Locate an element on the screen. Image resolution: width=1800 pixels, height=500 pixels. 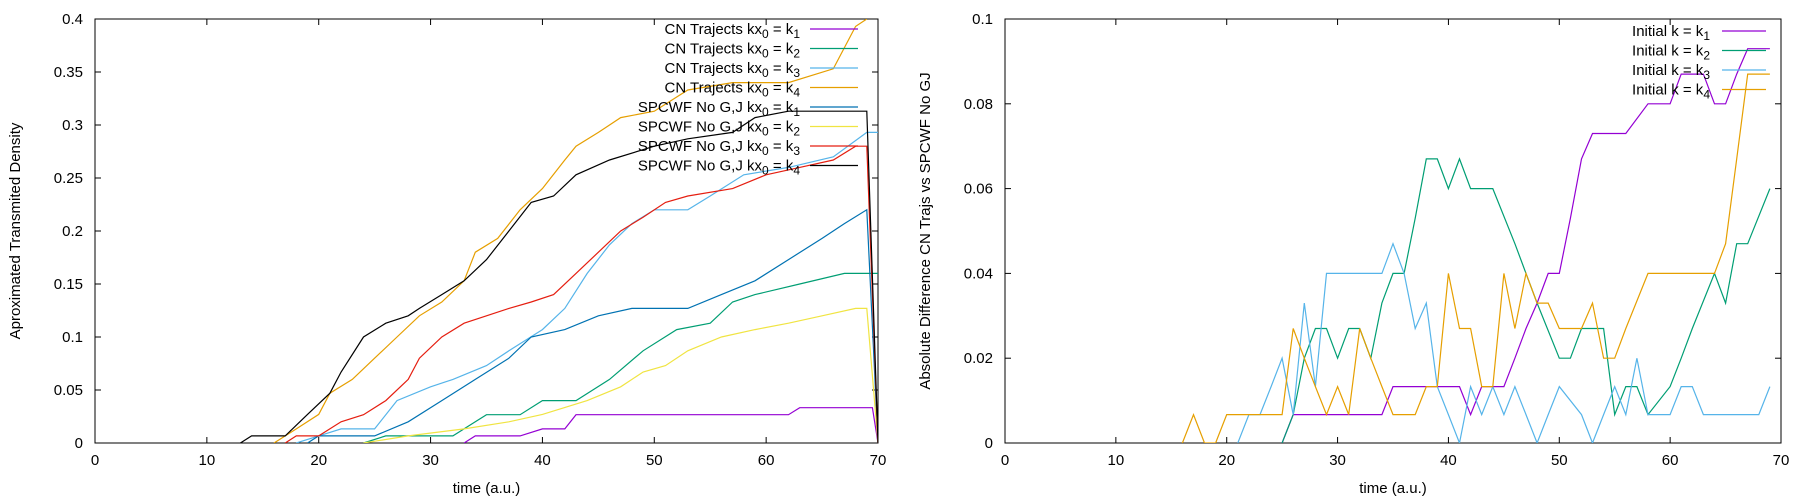
y-tick-label: 0.04 is located at coordinates (978, 273).